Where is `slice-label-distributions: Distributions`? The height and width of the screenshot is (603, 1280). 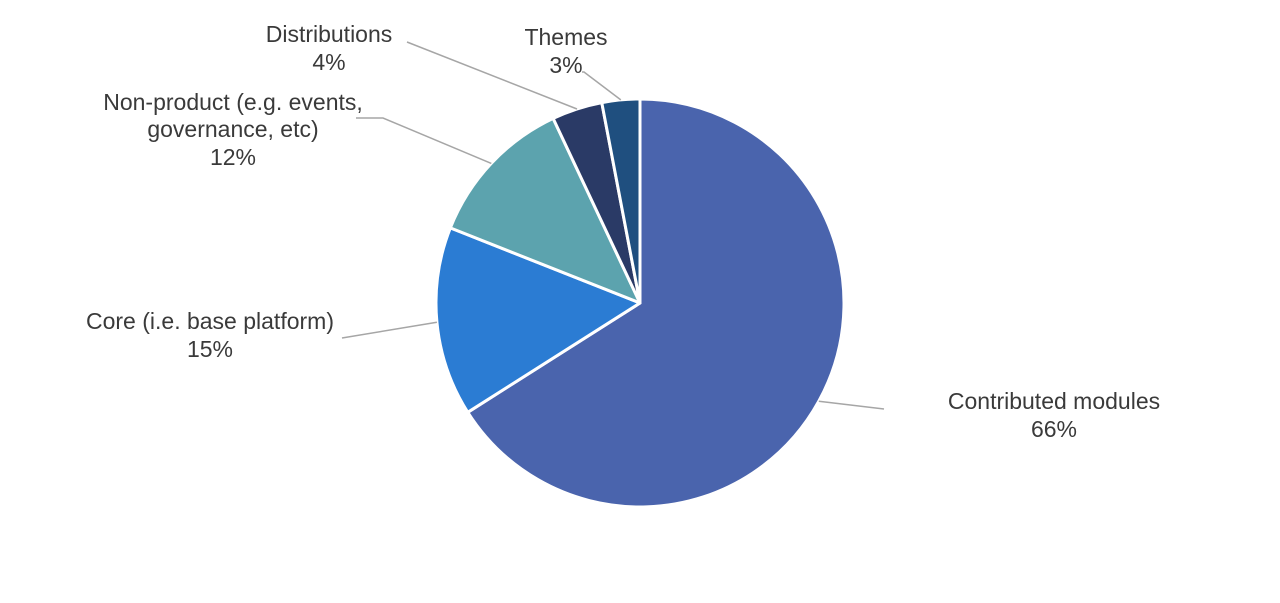
slice-label-distributions: Distributions is located at coordinates (329, 34).